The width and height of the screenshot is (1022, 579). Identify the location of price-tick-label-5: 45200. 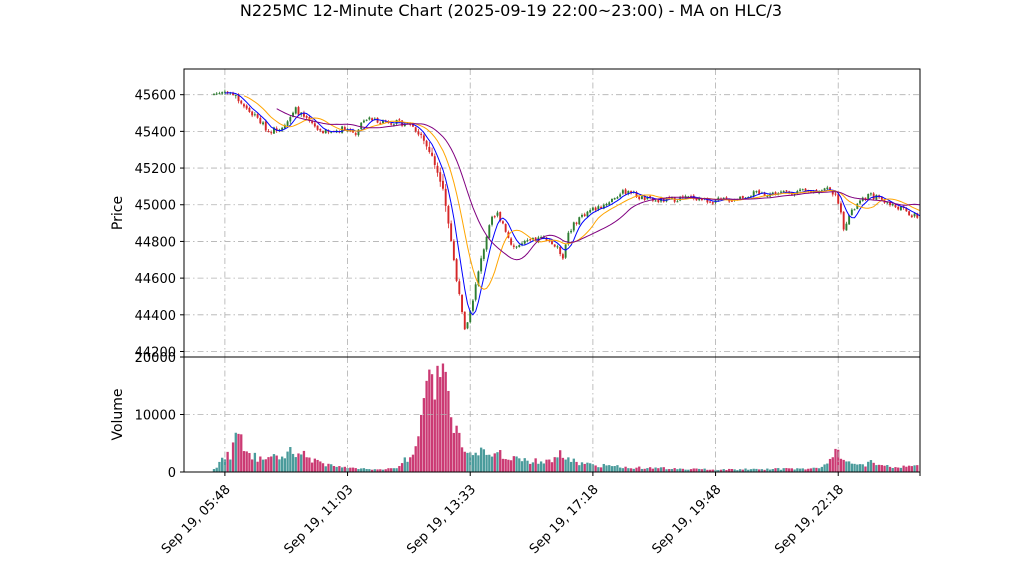
(155, 169).